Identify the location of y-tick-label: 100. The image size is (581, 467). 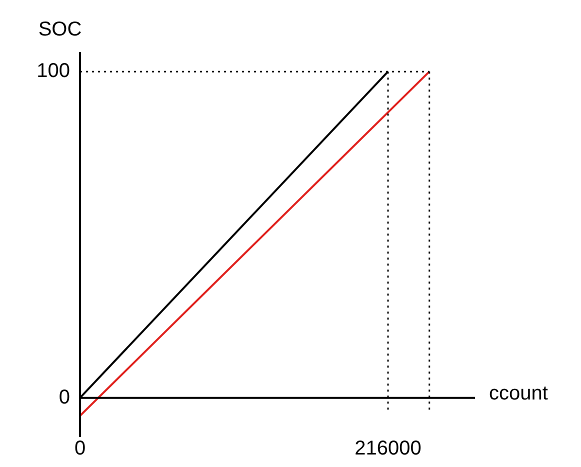
(53, 71).